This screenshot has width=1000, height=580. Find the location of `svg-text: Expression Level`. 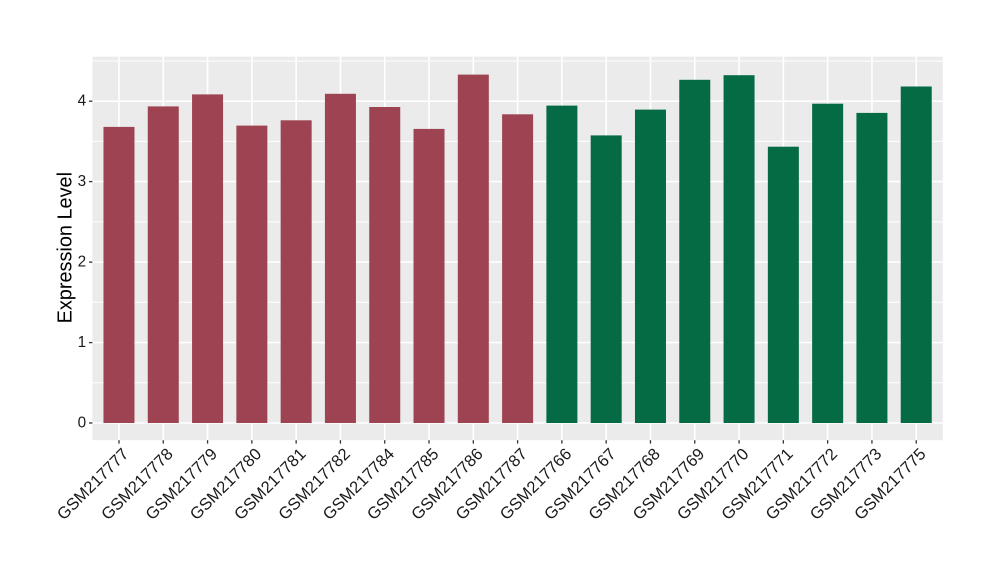

svg-text: Expression Level is located at coordinates (66, 247).